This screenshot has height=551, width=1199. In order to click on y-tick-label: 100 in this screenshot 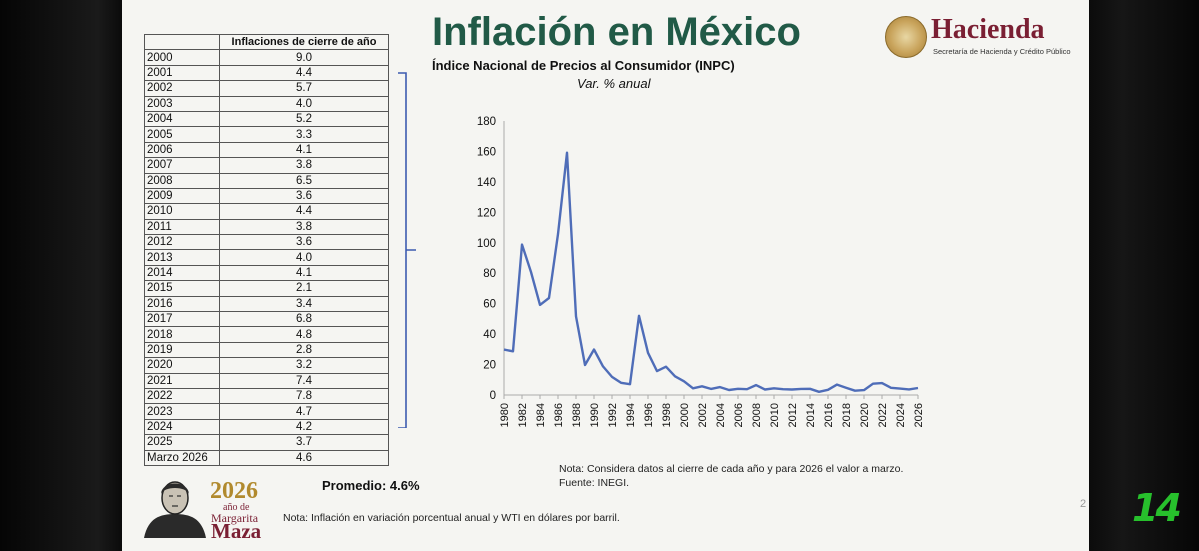, I will do `click(486, 244)`.